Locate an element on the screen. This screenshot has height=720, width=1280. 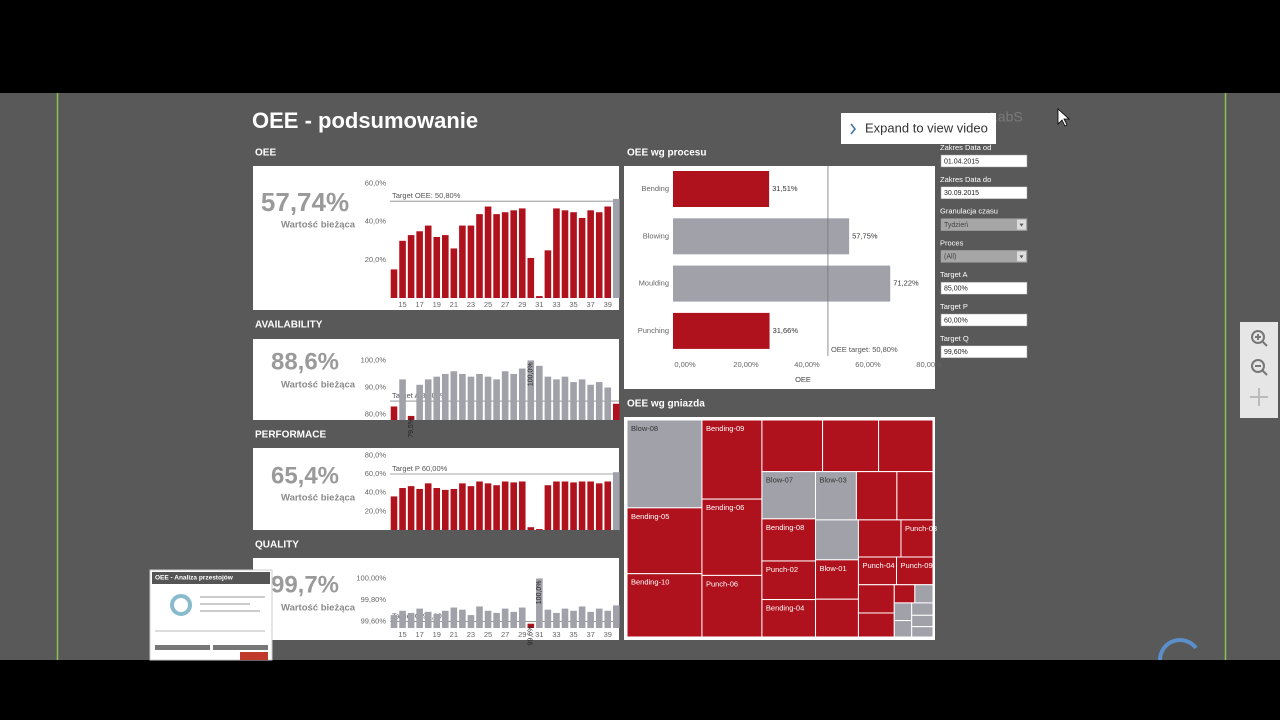
filter-value: (All) is located at coordinates (950, 257).